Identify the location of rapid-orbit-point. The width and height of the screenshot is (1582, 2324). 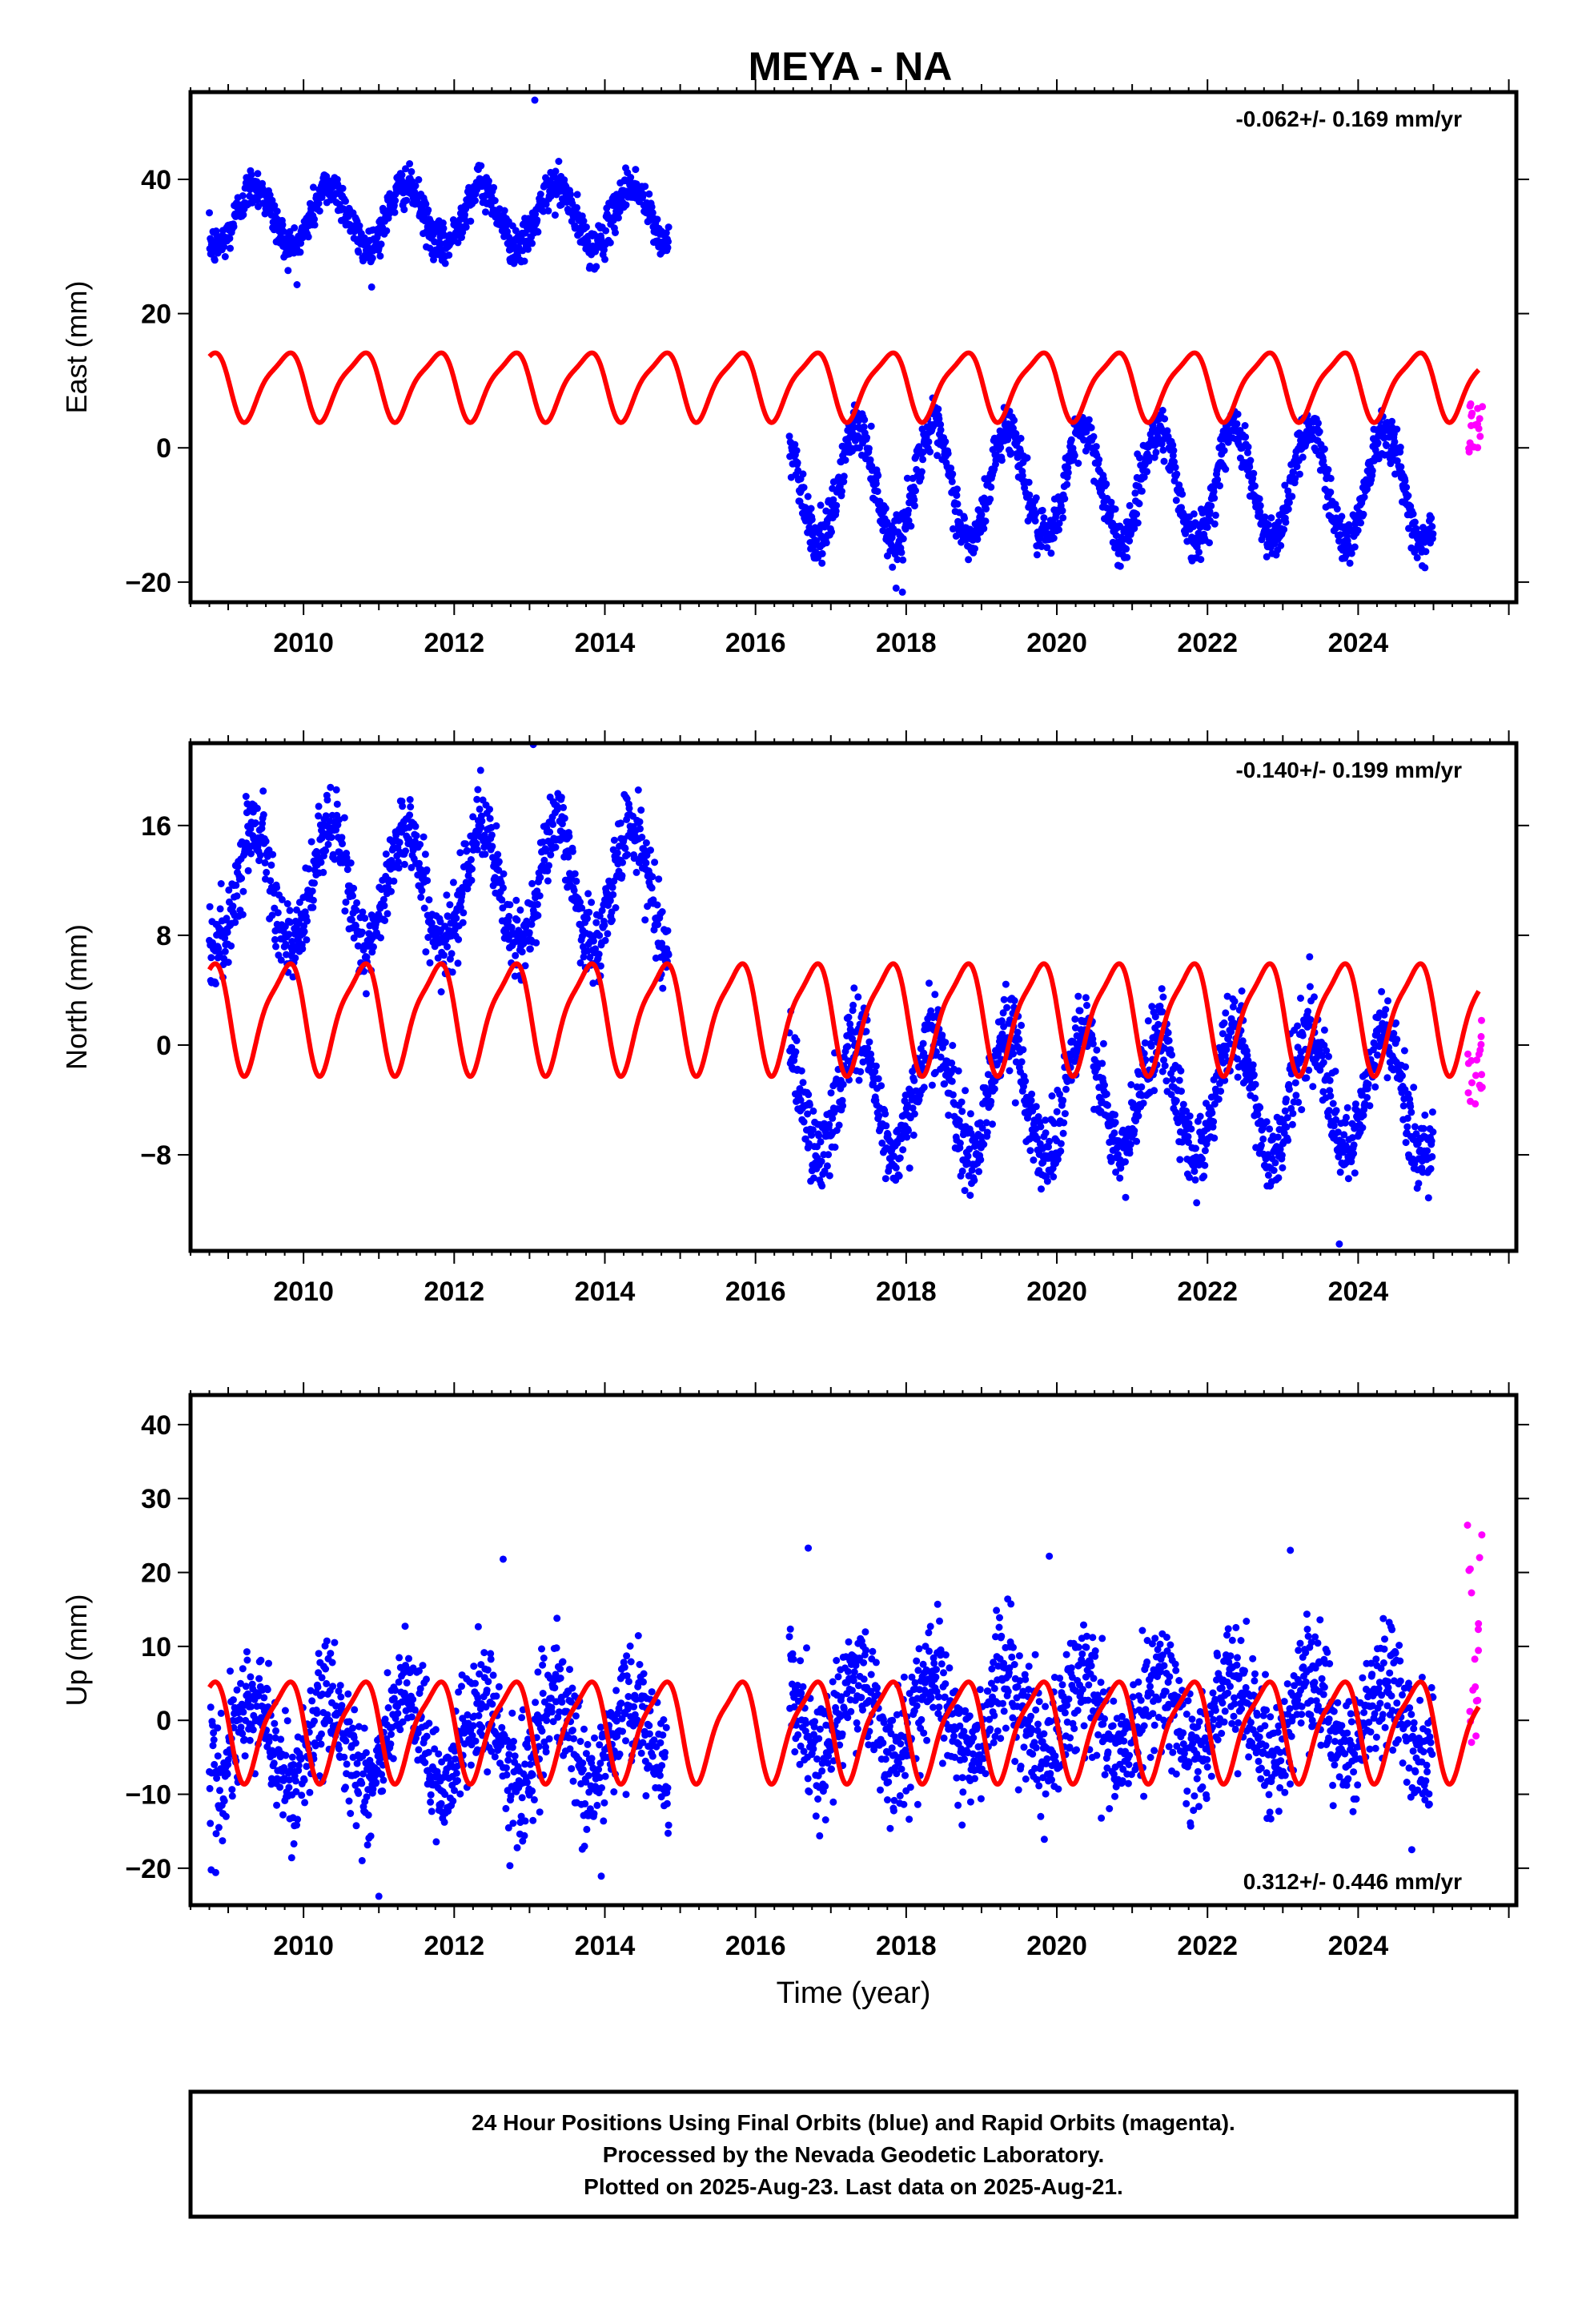
(1472, 416).